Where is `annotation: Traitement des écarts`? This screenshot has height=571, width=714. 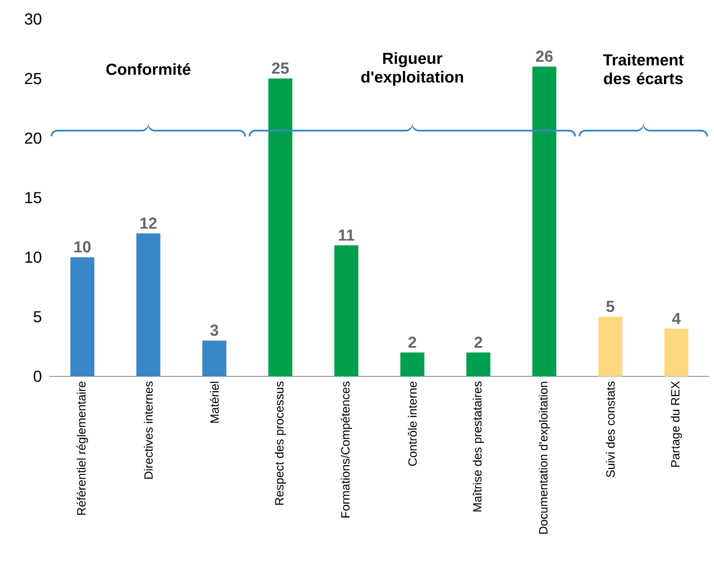
annotation: Traitement des écarts is located at coordinates (643, 69).